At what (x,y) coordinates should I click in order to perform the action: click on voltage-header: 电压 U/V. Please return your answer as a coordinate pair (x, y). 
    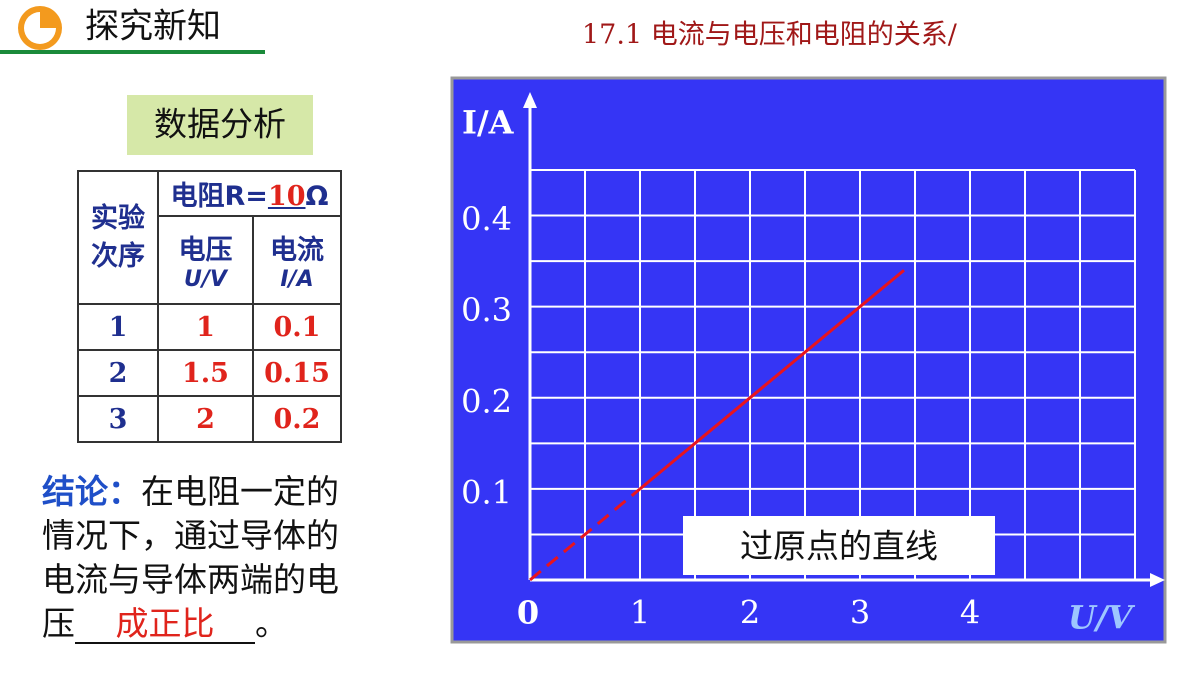
    Looking at the image, I should click on (205, 260).